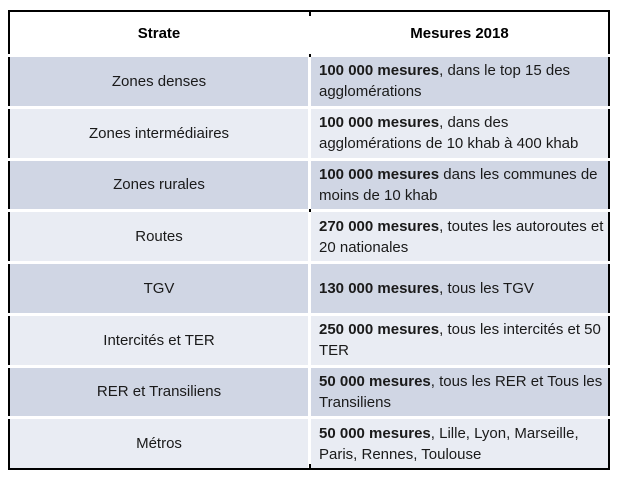 The image size is (622, 482). What do you see at coordinates (459, 33) in the screenshot?
I see `header-cell-mesures: Mesures 2018` at bounding box center [459, 33].